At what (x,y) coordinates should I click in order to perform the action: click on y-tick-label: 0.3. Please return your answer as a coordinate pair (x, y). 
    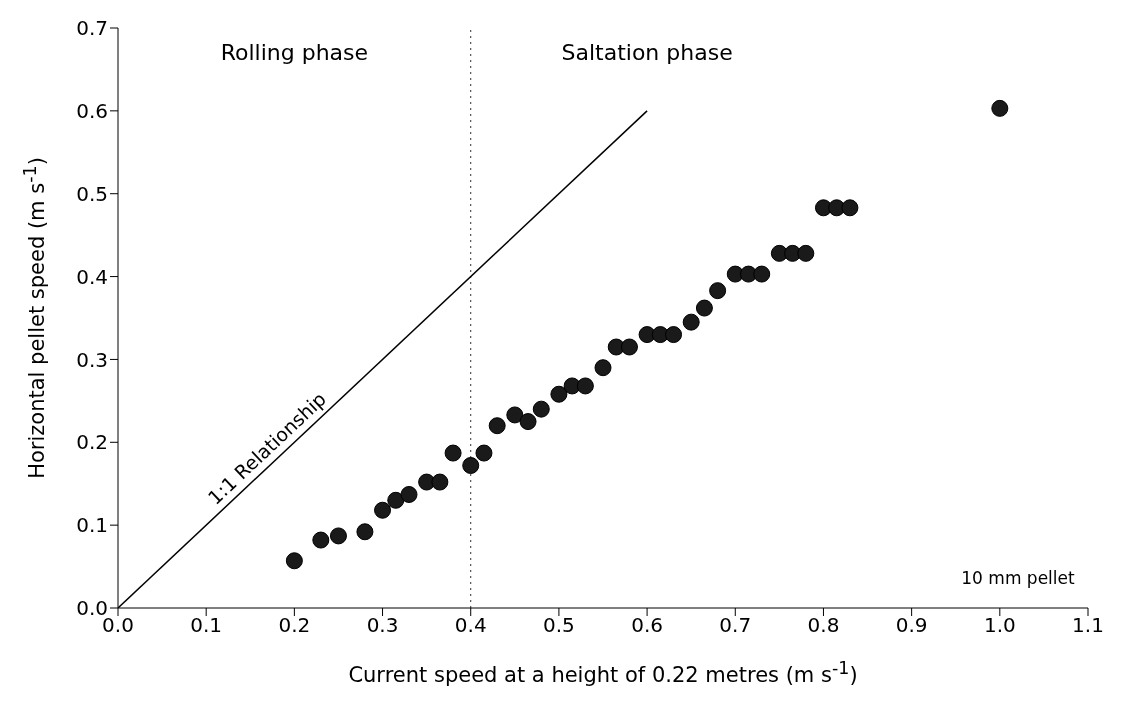
    Looking at the image, I should click on (92, 359).